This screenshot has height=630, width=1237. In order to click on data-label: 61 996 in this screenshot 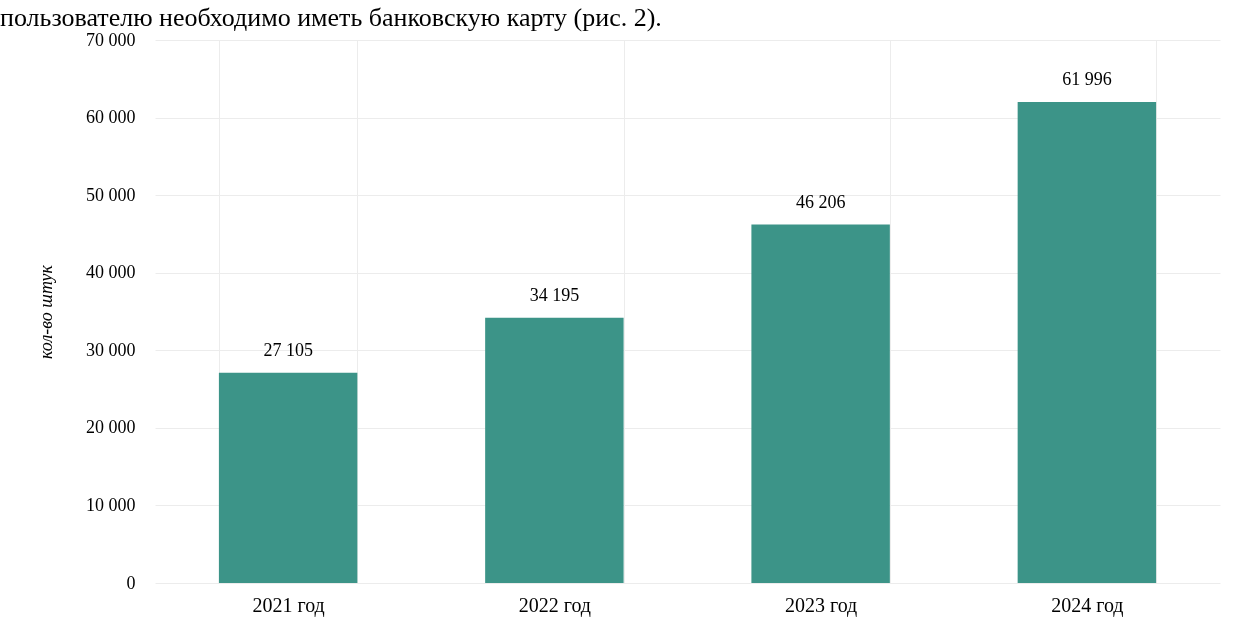, I will do `click(1087, 79)`.